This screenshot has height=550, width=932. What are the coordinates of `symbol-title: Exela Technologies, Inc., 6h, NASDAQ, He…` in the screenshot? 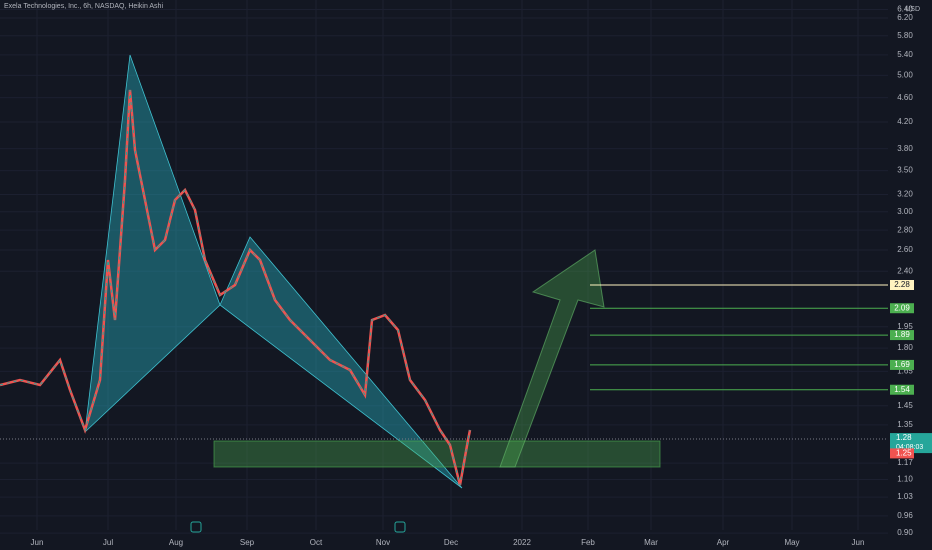 It's located at (83, 6).